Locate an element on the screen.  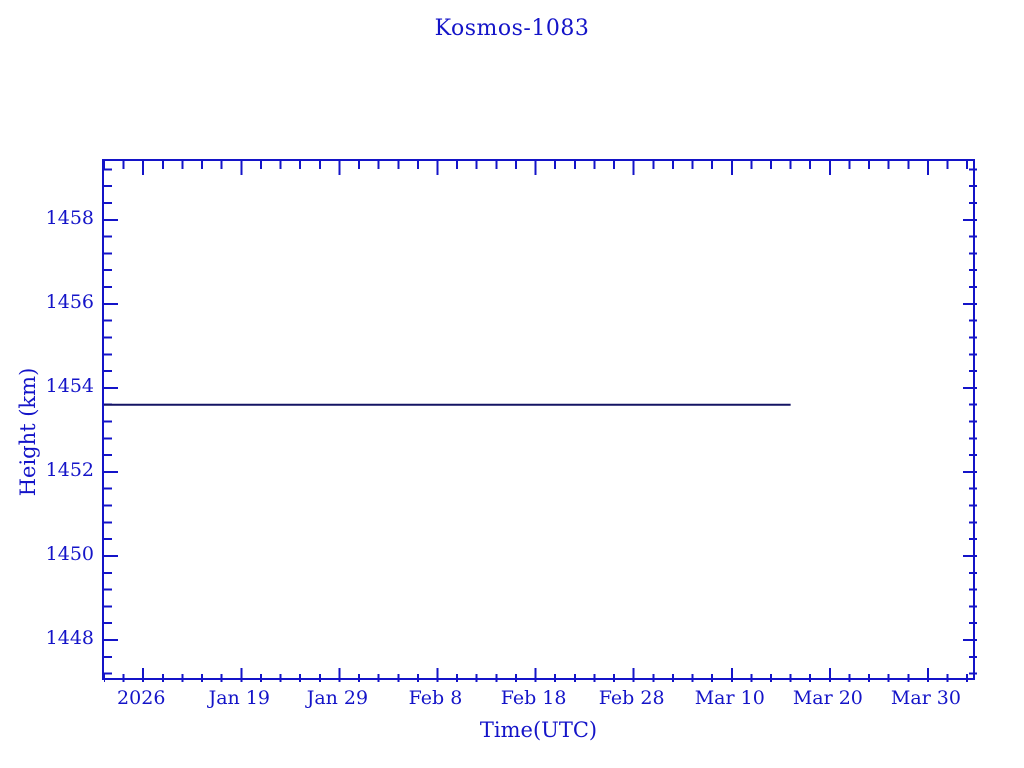
y-tick-label: 1452 is located at coordinates (69, 469).